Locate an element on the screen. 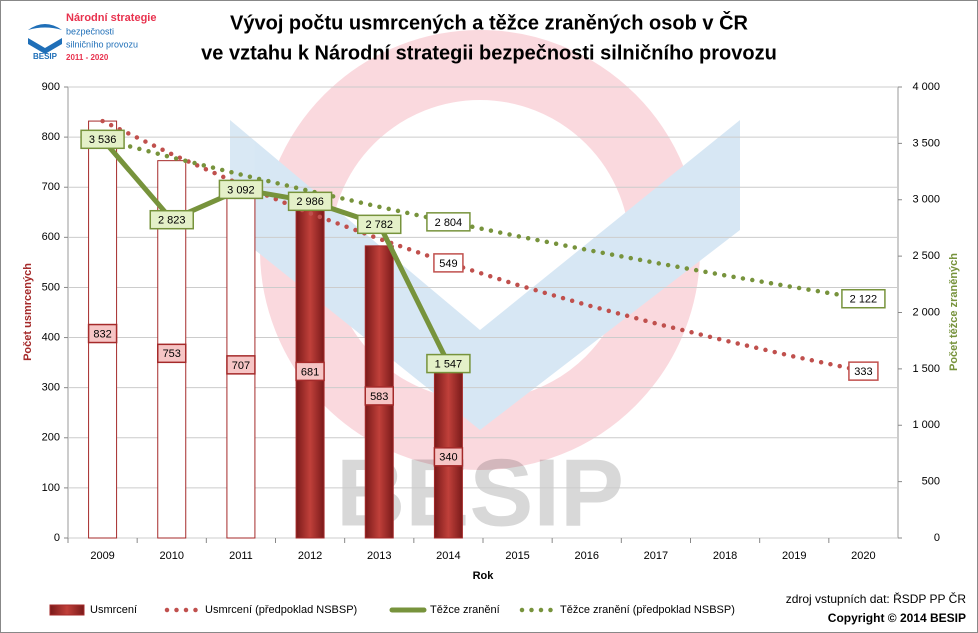 The image size is (978, 633). y-tick-label: 600 is located at coordinates (51, 237).